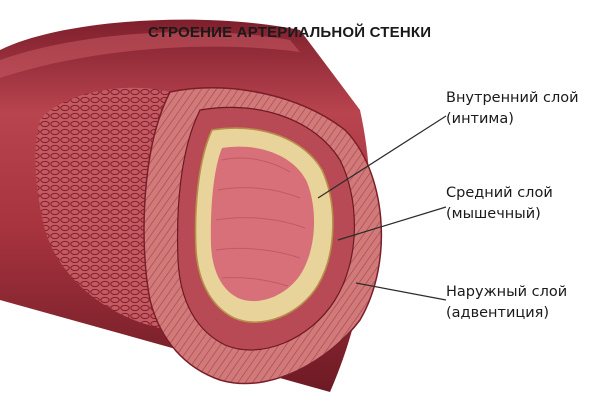 The image size is (600, 405). What do you see at coordinates (382, 157) in the screenshot?
I see `pointer-line-intima` at bounding box center [382, 157].